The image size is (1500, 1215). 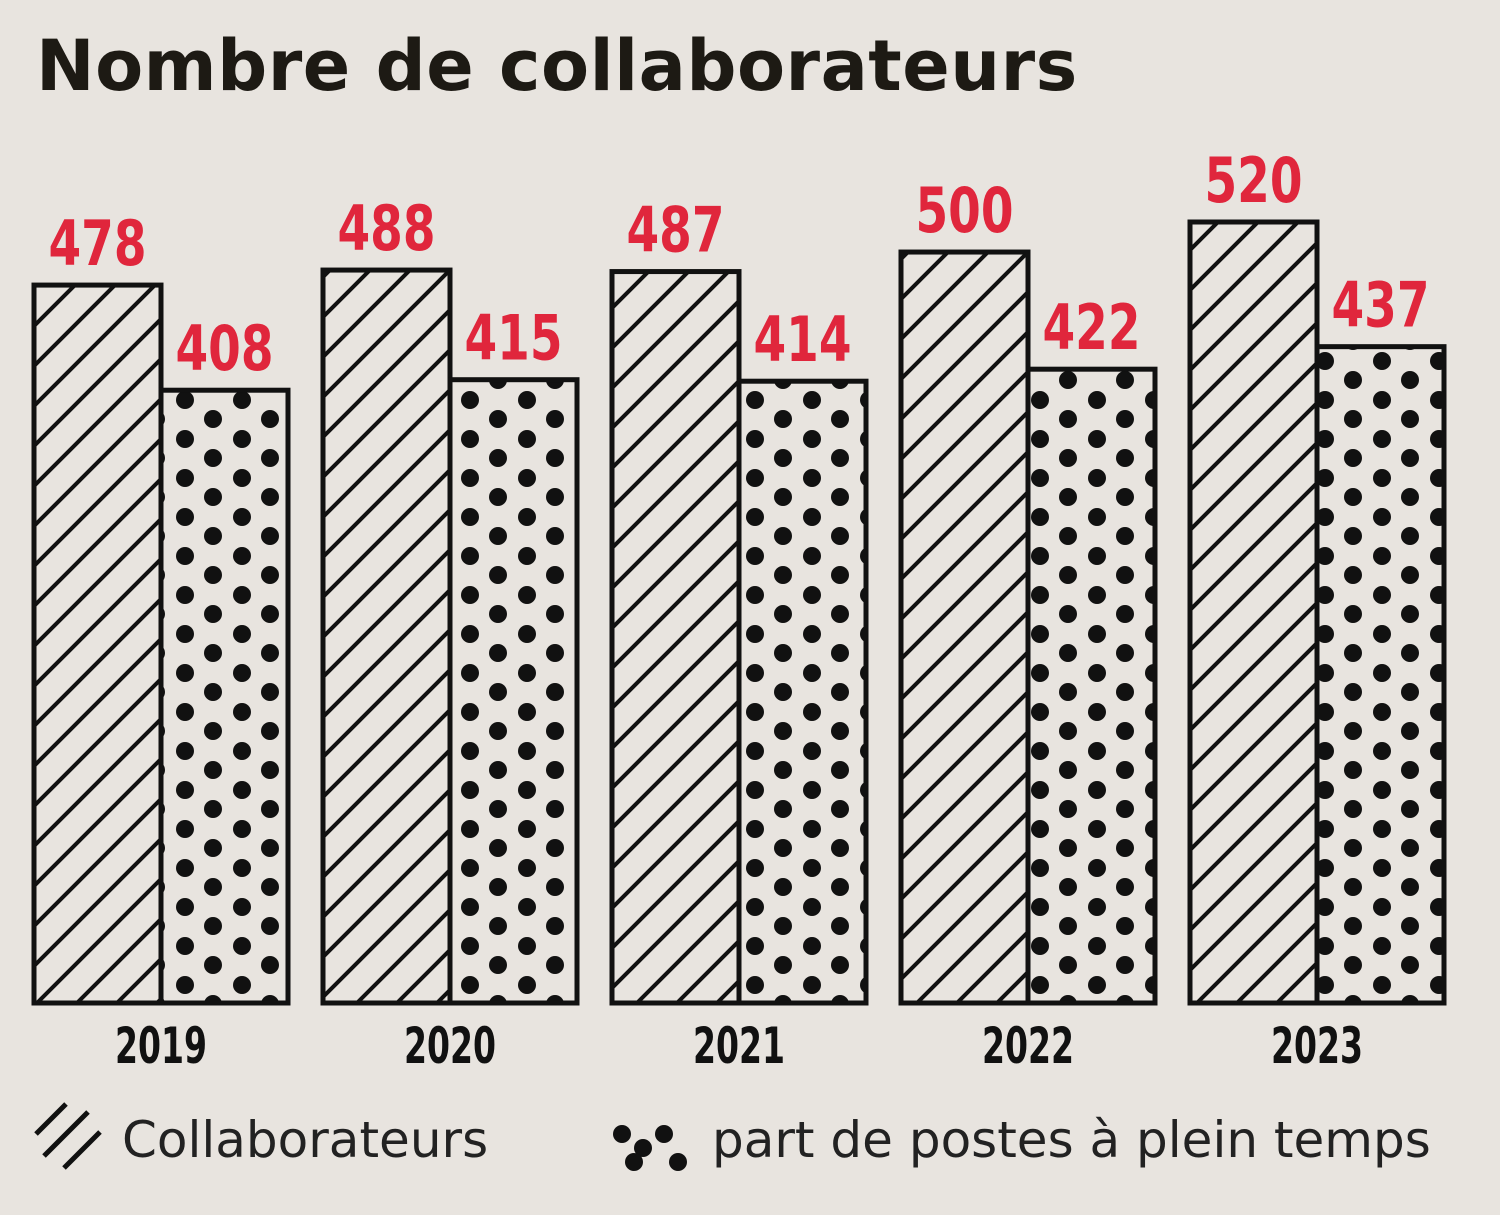 What do you see at coordinates (450, 1046) in the screenshot?
I see `x-tick-label-2020: 2020` at bounding box center [450, 1046].